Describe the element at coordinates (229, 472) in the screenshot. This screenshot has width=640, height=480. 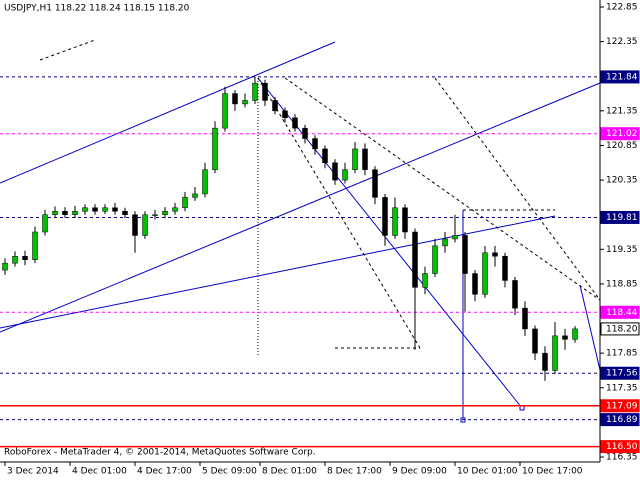
I see `x-tick-label: 5 Dec 09:00` at that location.